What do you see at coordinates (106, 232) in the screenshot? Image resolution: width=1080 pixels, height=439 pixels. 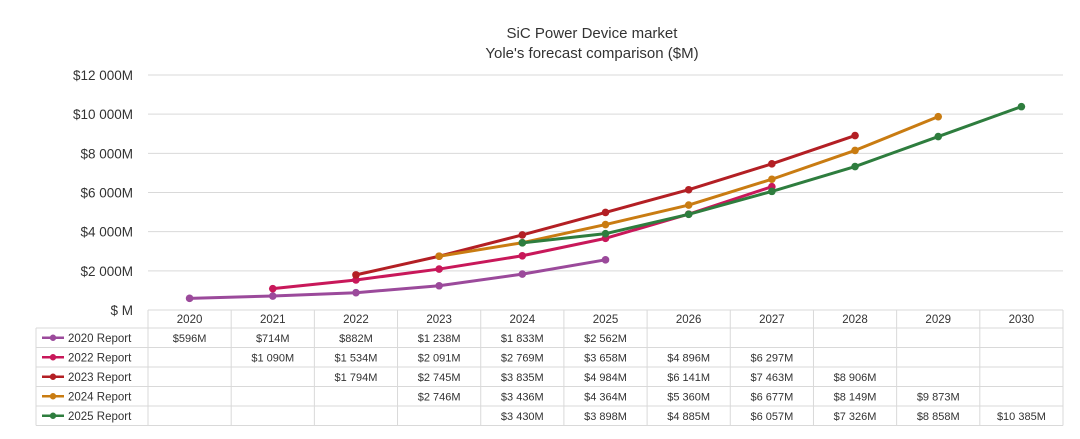 I see `y-tick-label: $4 000M` at bounding box center [106, 232].